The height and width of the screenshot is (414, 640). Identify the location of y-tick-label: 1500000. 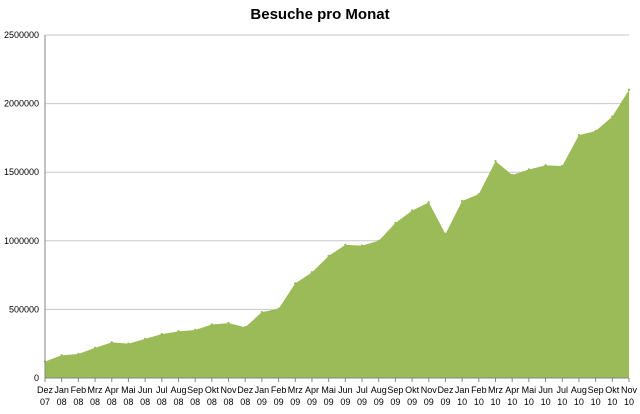
(21, 172).